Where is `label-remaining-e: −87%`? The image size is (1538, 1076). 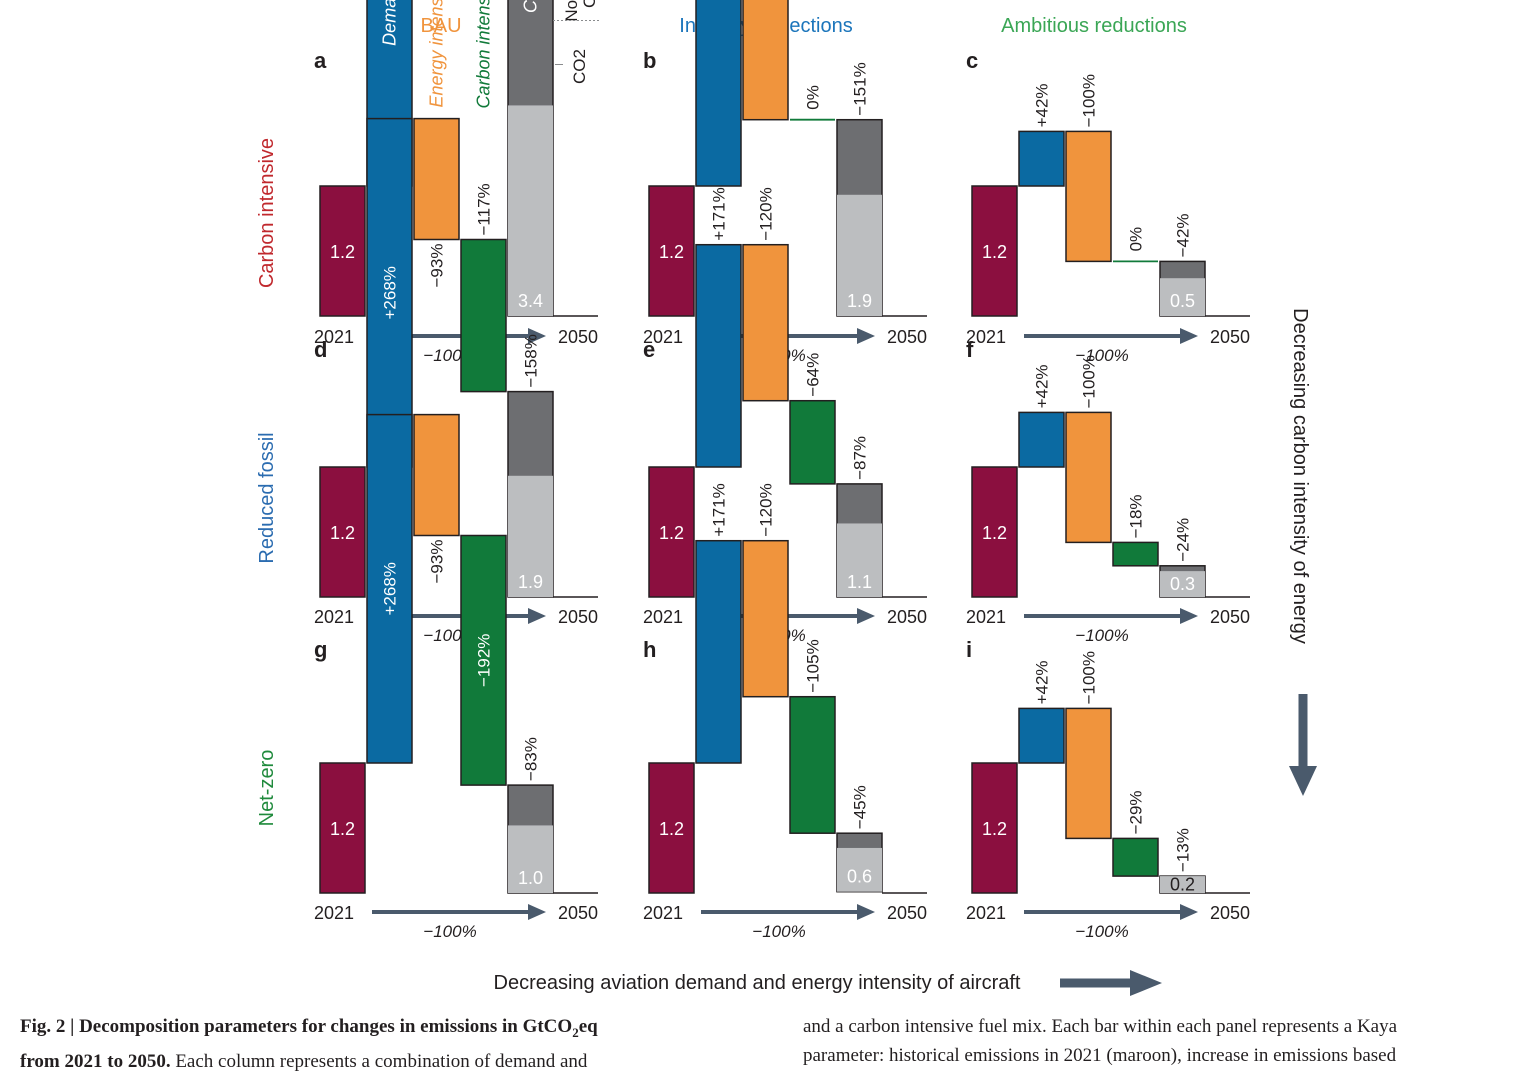
label-remaining-e: −87% is located at coordinates (860, 458).